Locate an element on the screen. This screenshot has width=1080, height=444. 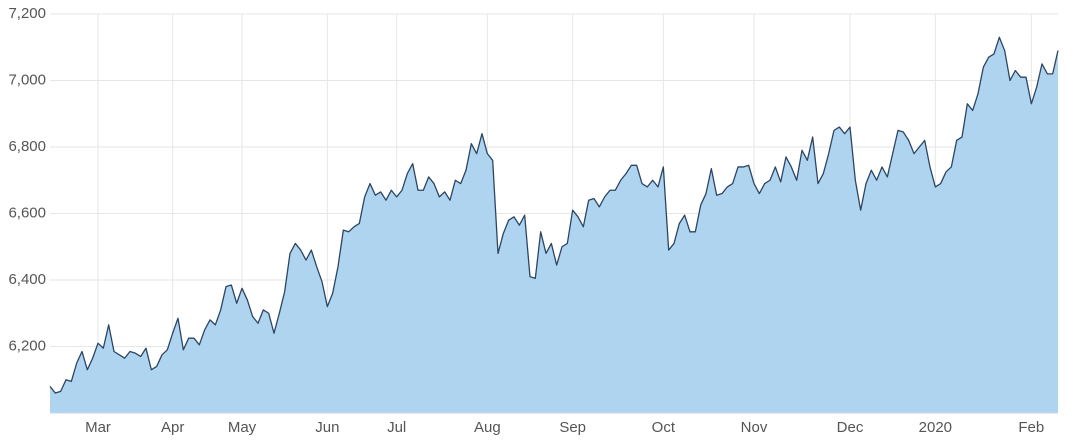
x-tick-label: Jul is located at coordinates (396, 427).